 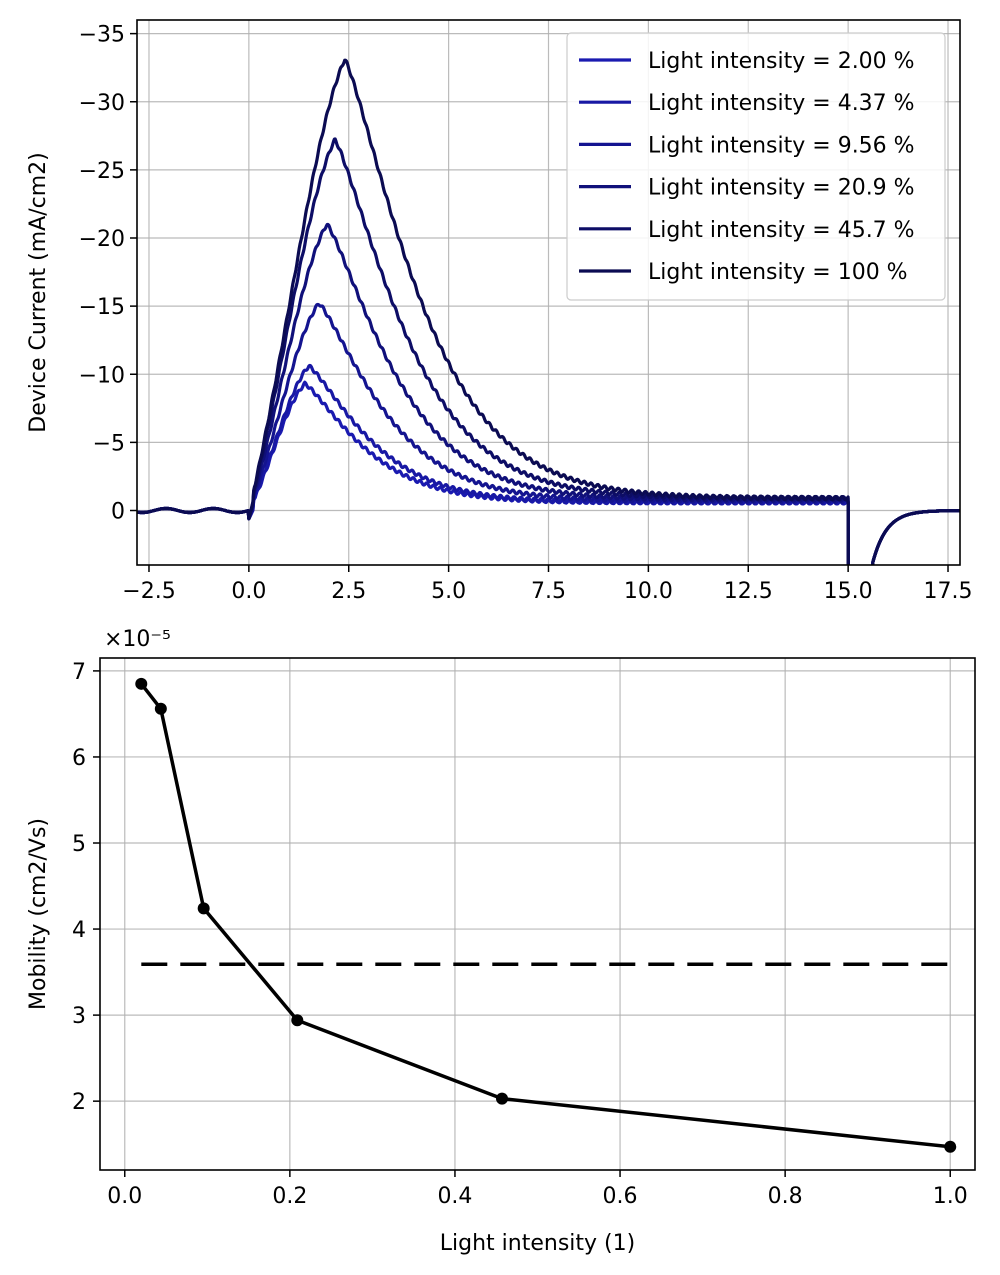 What do you see at coordinates (548, 591) in the screenshot?
I see `top-x-tick-label: 7.5` at bounding box center [548, 591].